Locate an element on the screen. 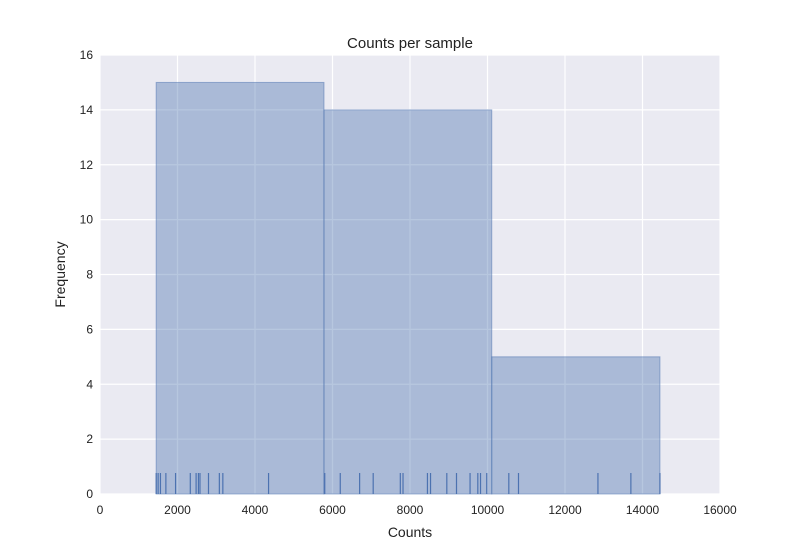 The image size is (800, 550). x-tick-label: 14000 is located at coordinates (643, 510).